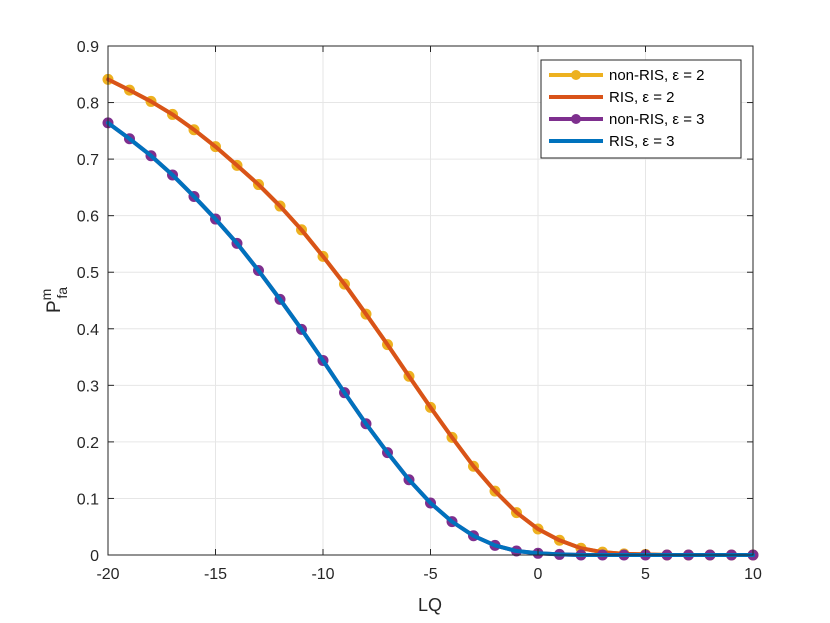 The image size is (830, 623). I want to click on x-tick-label: 10, so click(753, 574).